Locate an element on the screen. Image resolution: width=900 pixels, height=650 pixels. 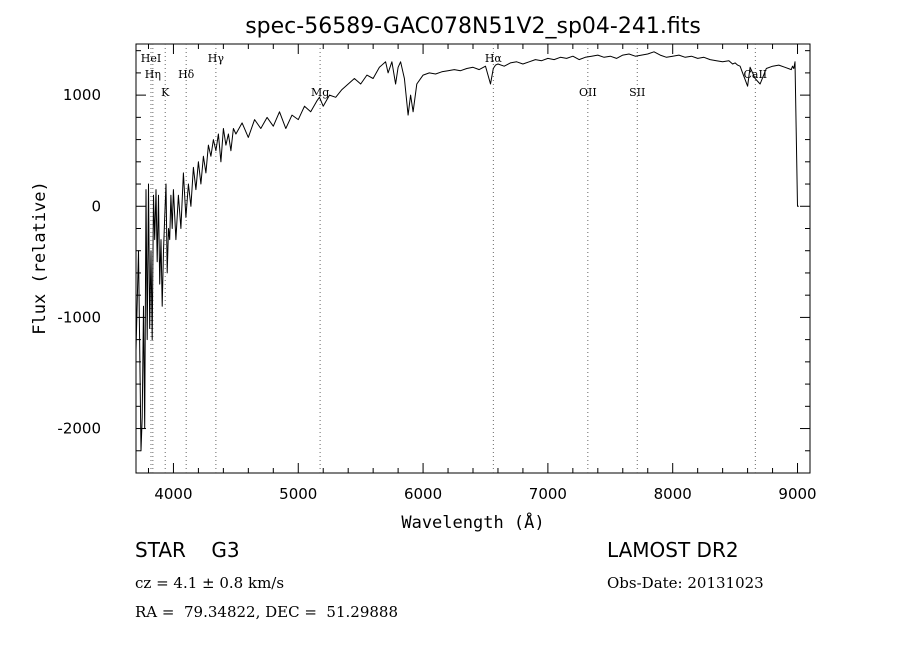
redshift-velocity: cz = 4.1 ± 0.8 km/s is located at coordinates (210, 583).